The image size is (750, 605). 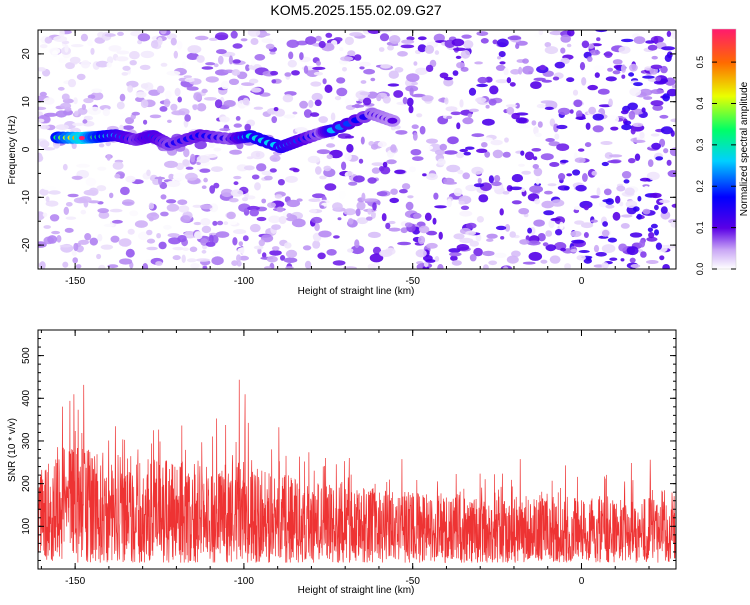 What do you see at coordinates (700, 103) in the screenshot?
I see `colorbar-tick-label: 0.4` at bounding box center [700, 103].